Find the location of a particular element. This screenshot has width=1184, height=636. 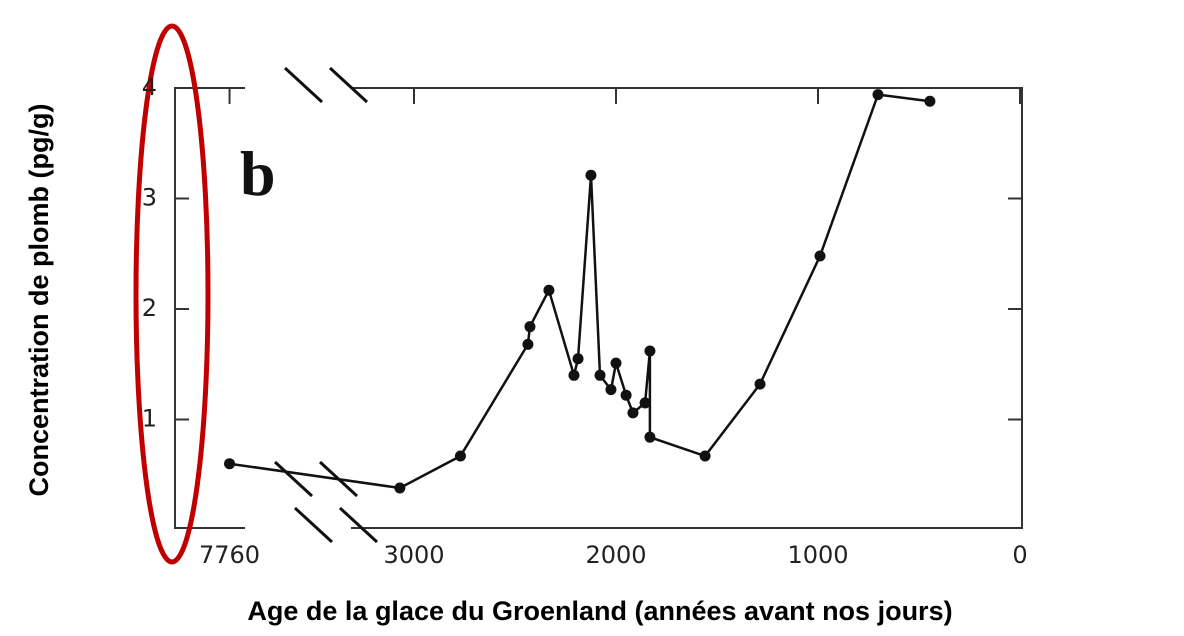

y-tick-label: 1 is located at coordinates (149, 419).